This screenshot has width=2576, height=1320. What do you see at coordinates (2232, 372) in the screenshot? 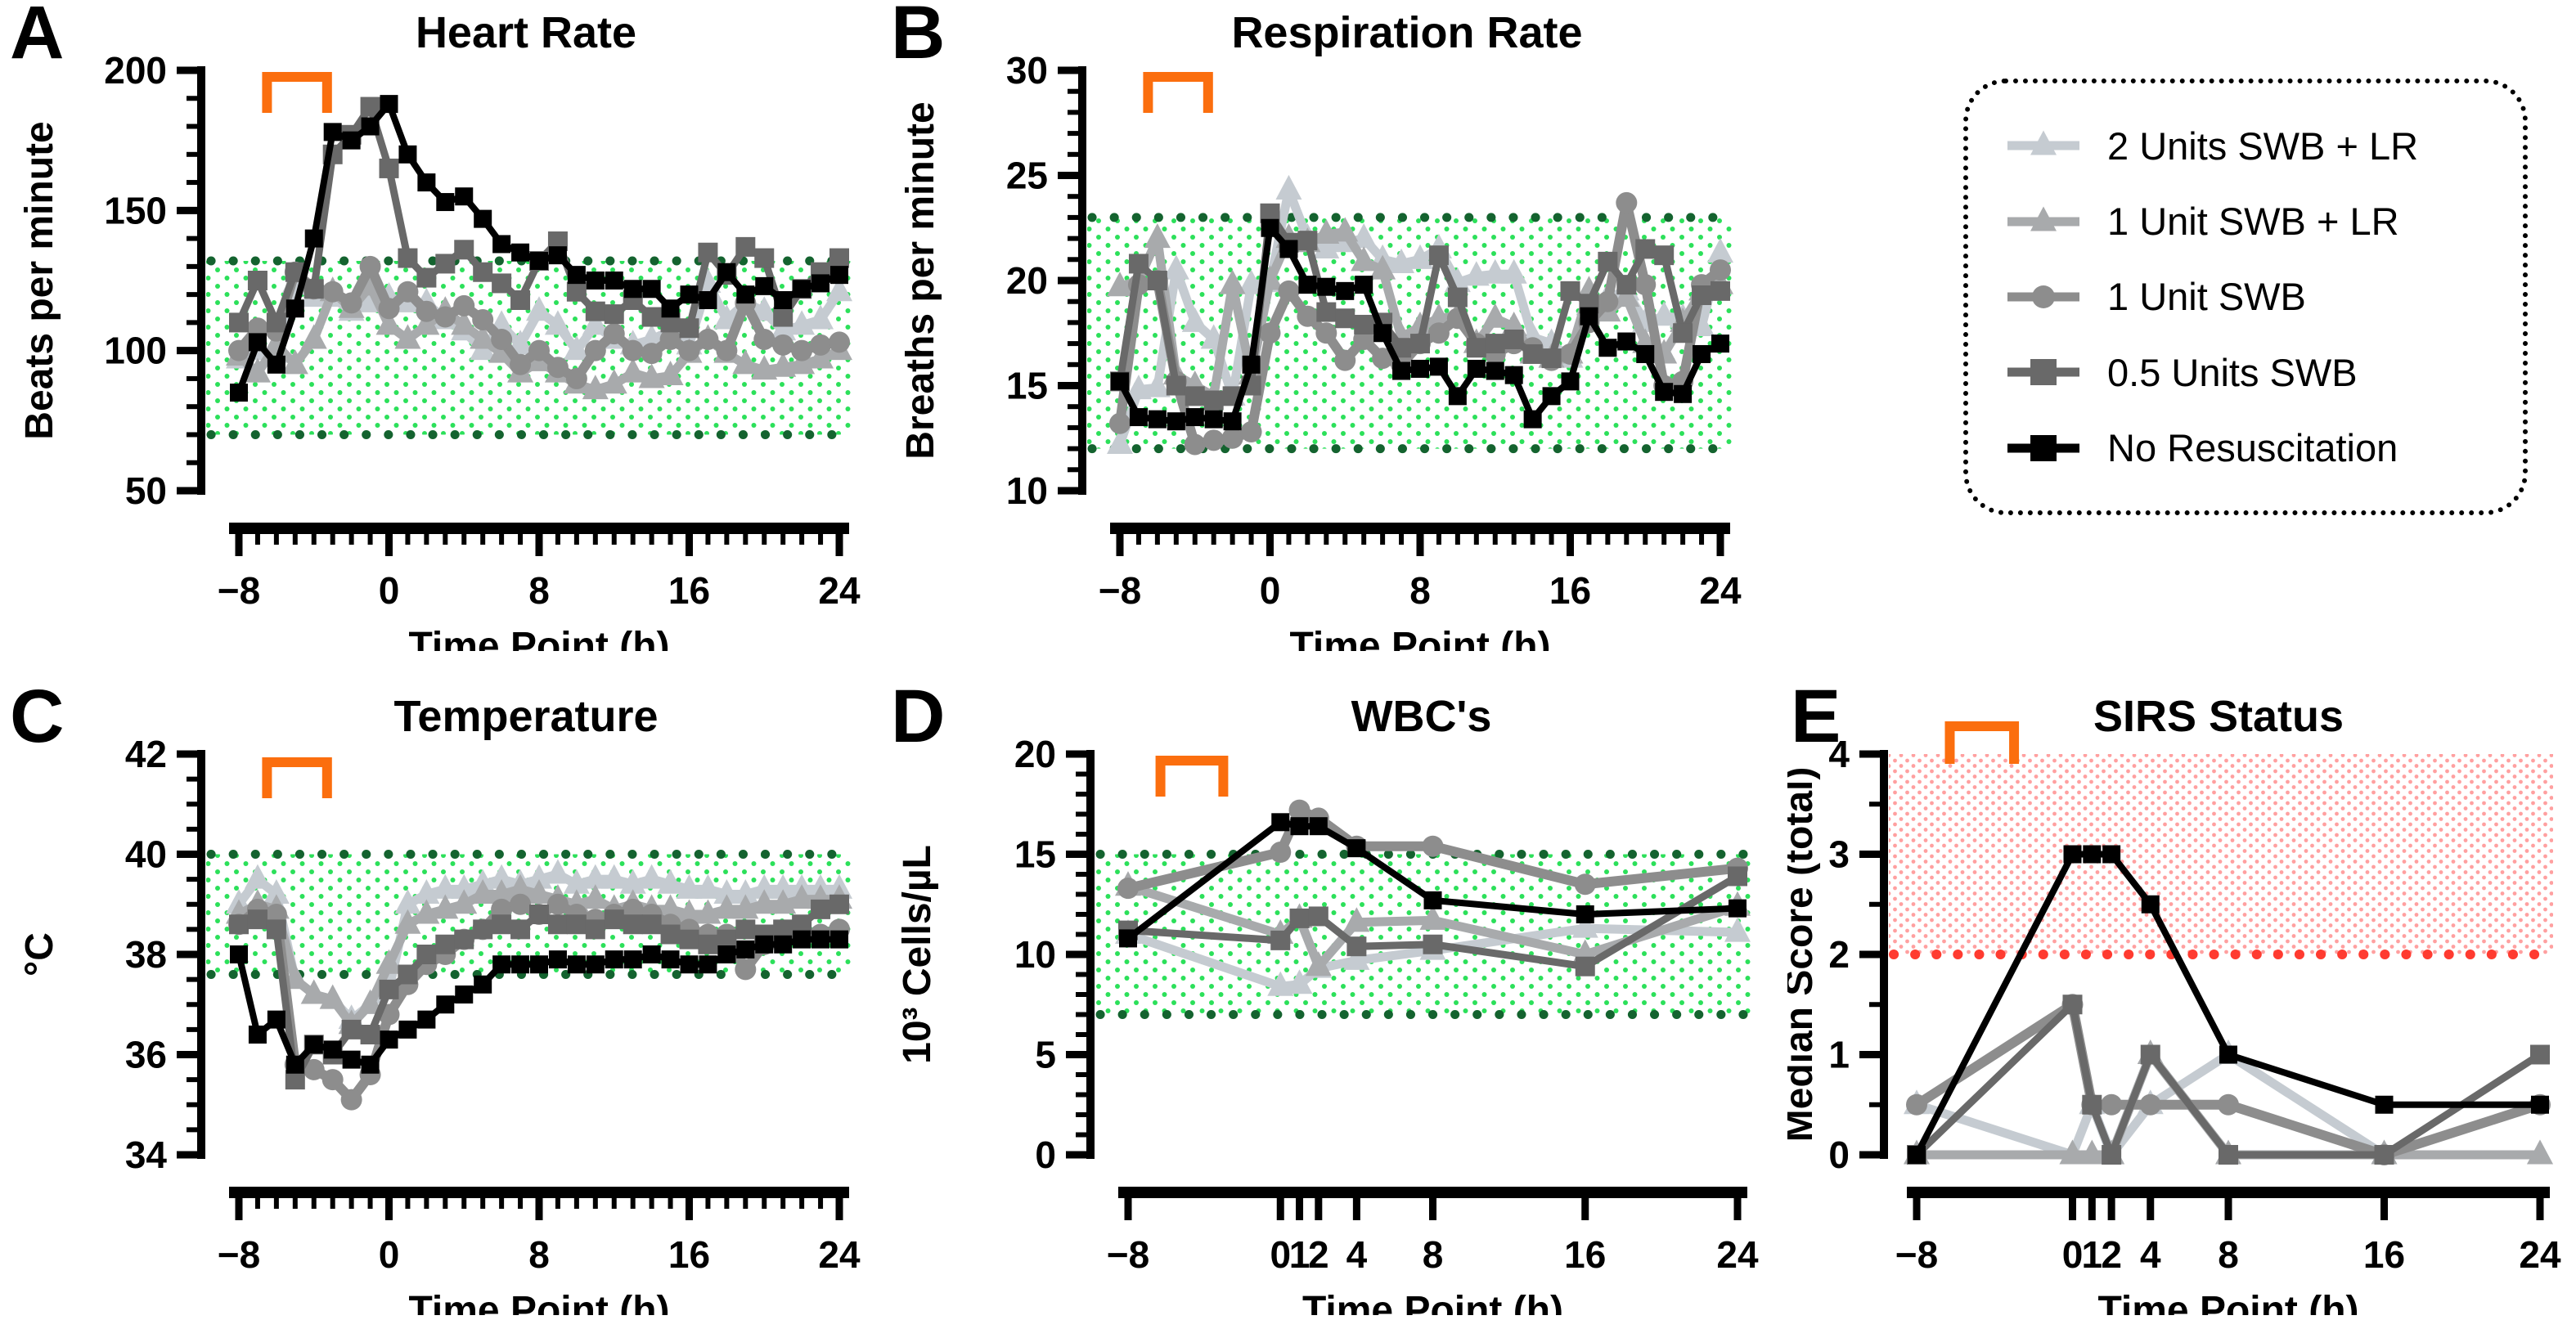
I see `legend-item-label: 0.5 Units SWB` at bounding box center [2232, 372].